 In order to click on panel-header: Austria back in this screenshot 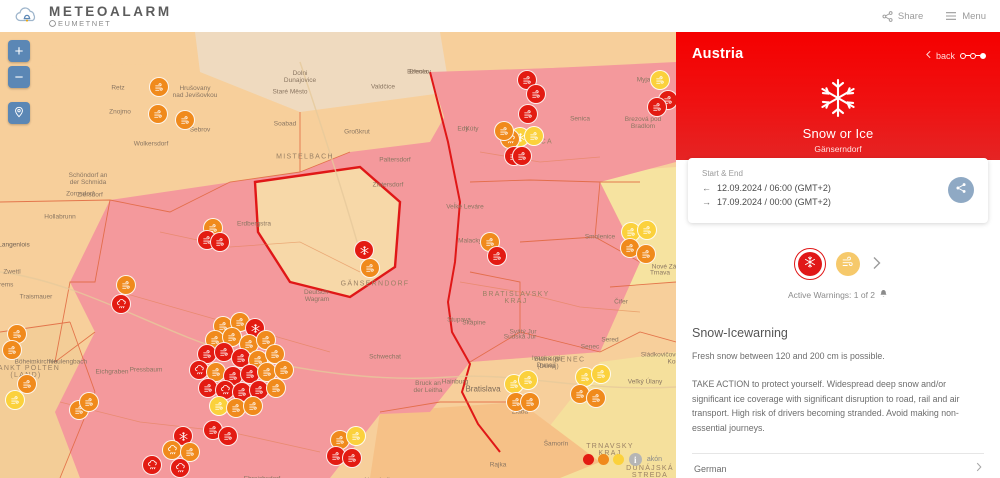, I will do `click(838, 96)`.